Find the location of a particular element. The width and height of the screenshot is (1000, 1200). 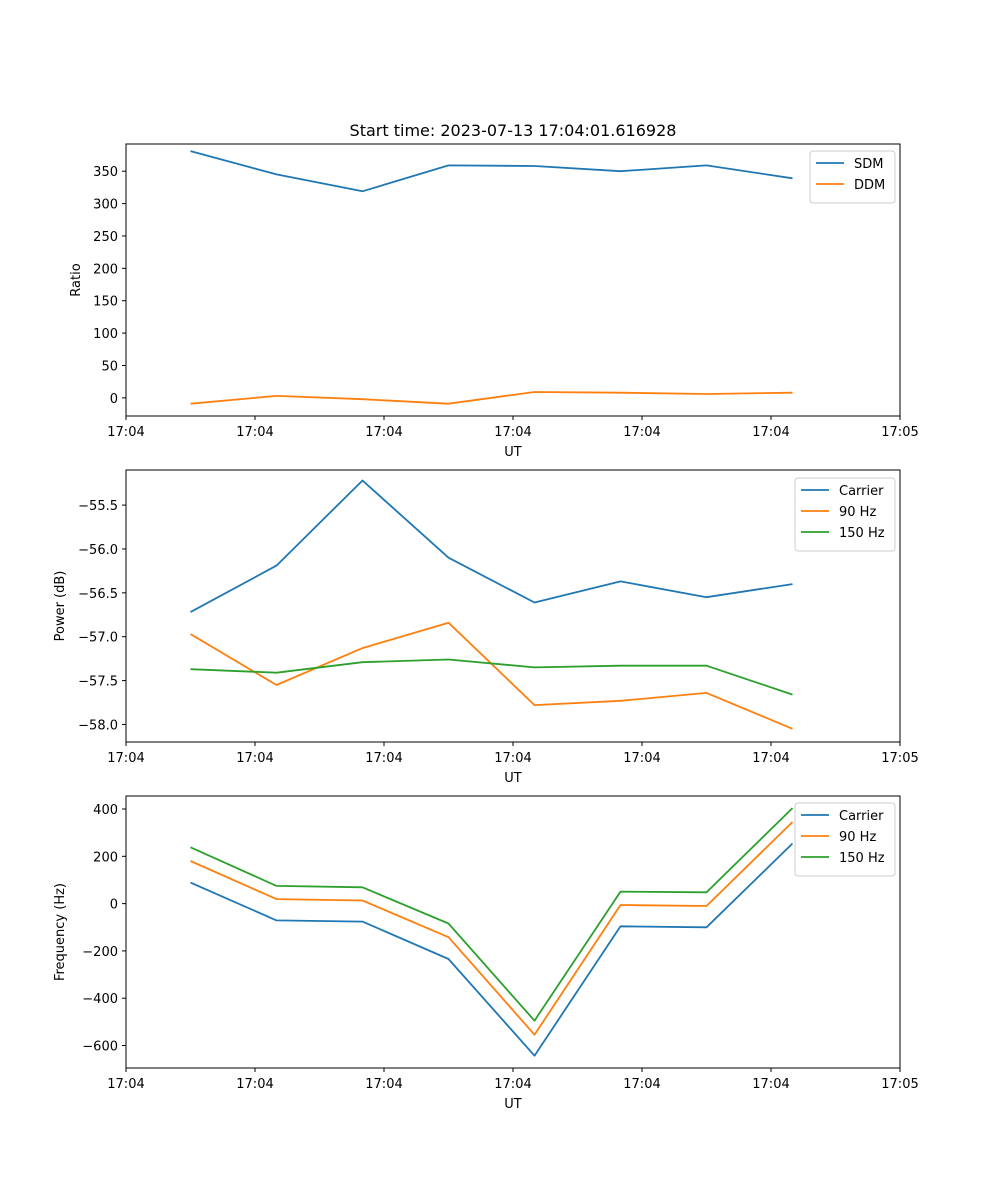

power-x-tick-label: 17:05 is located at coordinates (899, 758).